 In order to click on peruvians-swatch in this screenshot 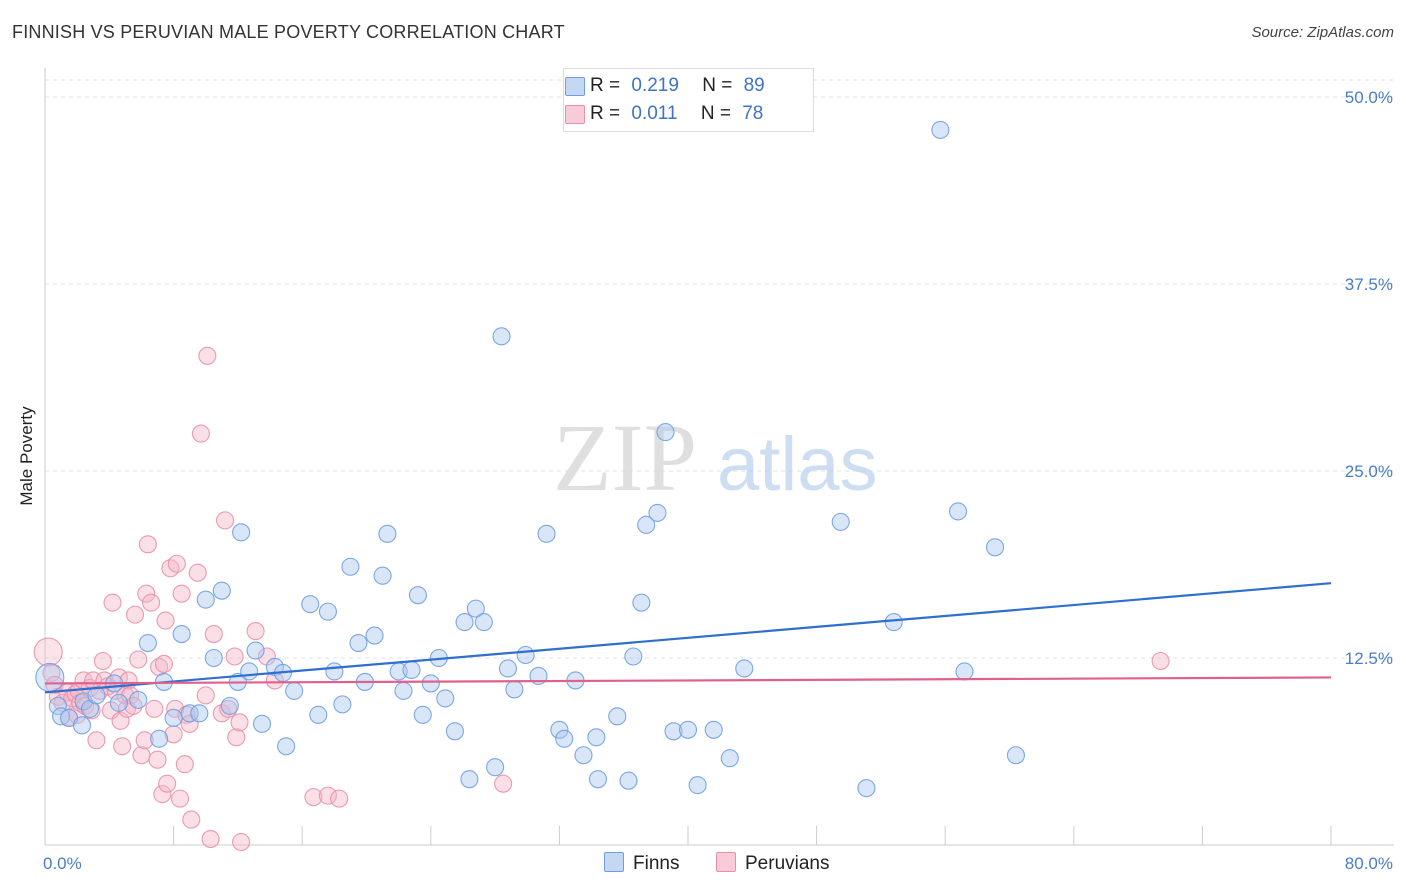, I will do `click(575, 114)`.